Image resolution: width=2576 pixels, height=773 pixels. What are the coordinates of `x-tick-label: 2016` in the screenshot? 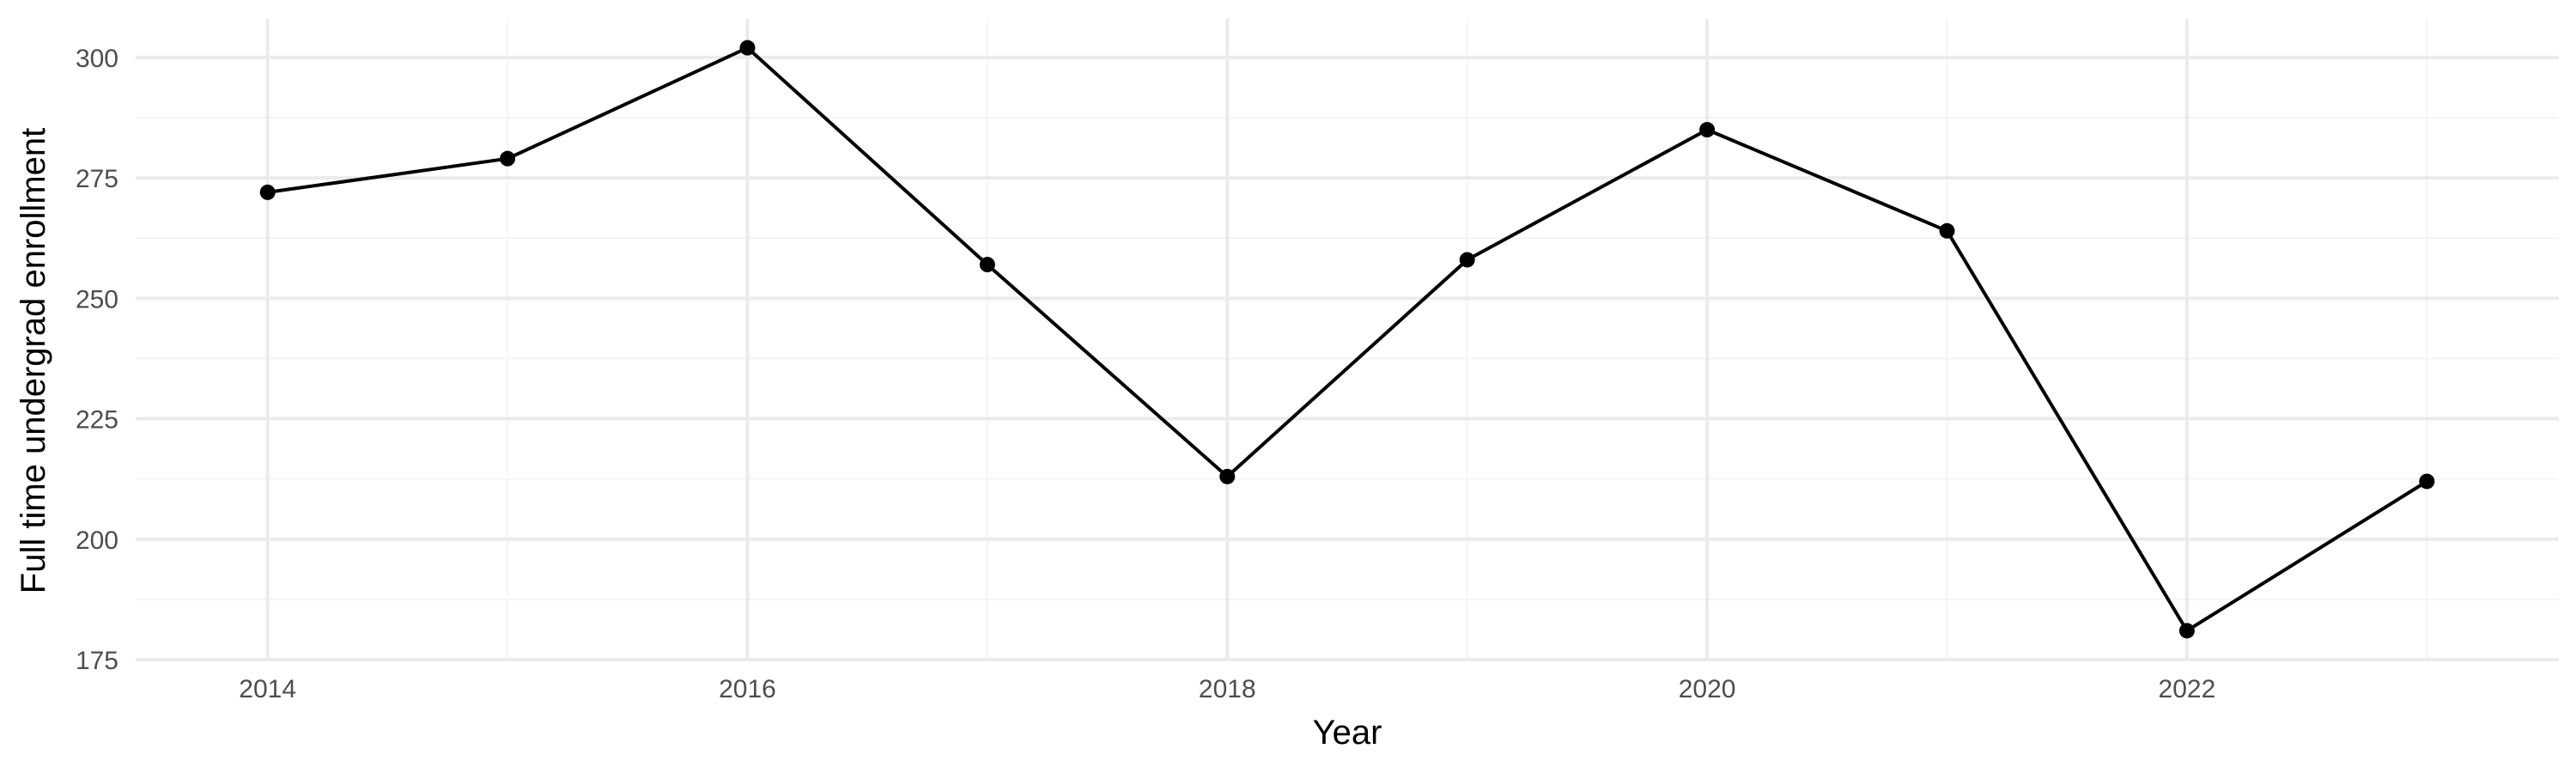 It's located at (748, 689).